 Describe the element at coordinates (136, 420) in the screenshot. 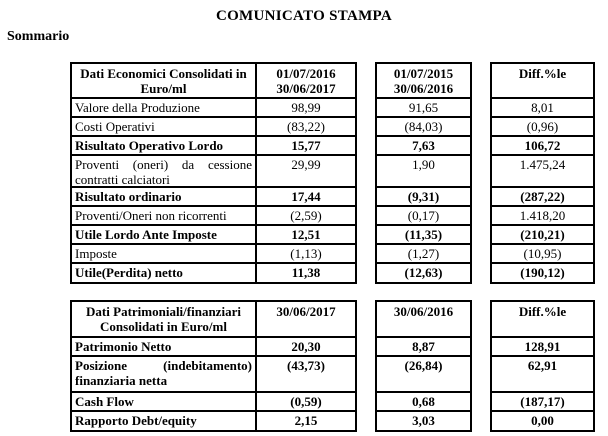

I see `row-label: Rapporto Debt/equity` at that location.